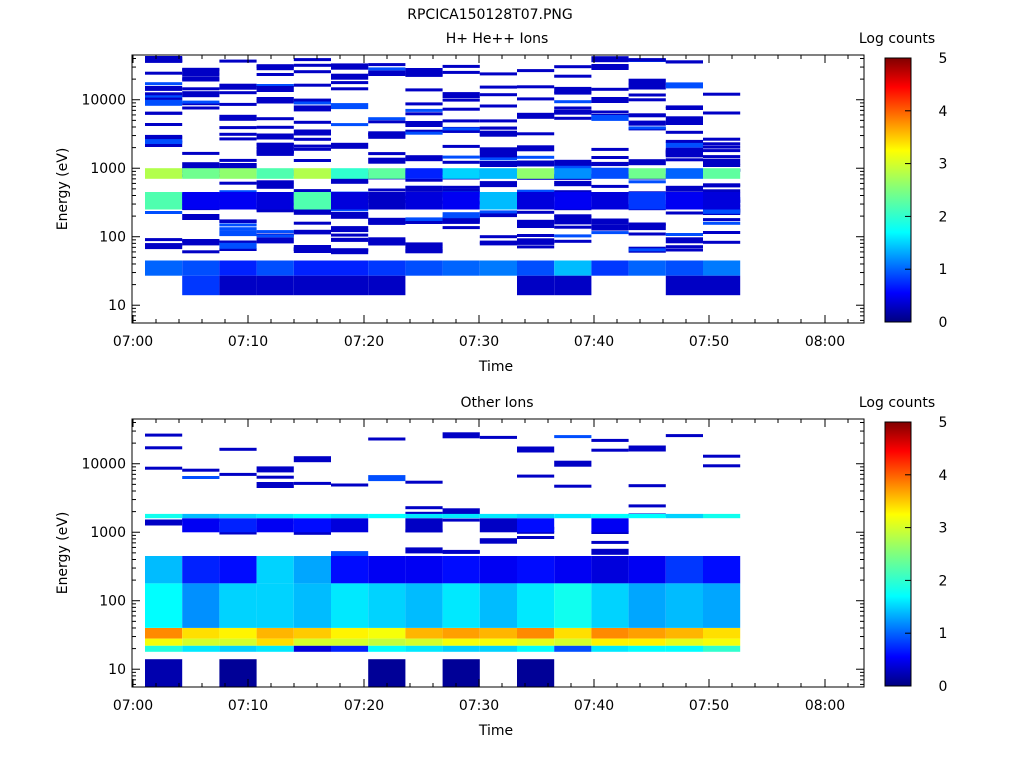  I want to click on y-axis-label: Energy (eV), so click(63, 553).